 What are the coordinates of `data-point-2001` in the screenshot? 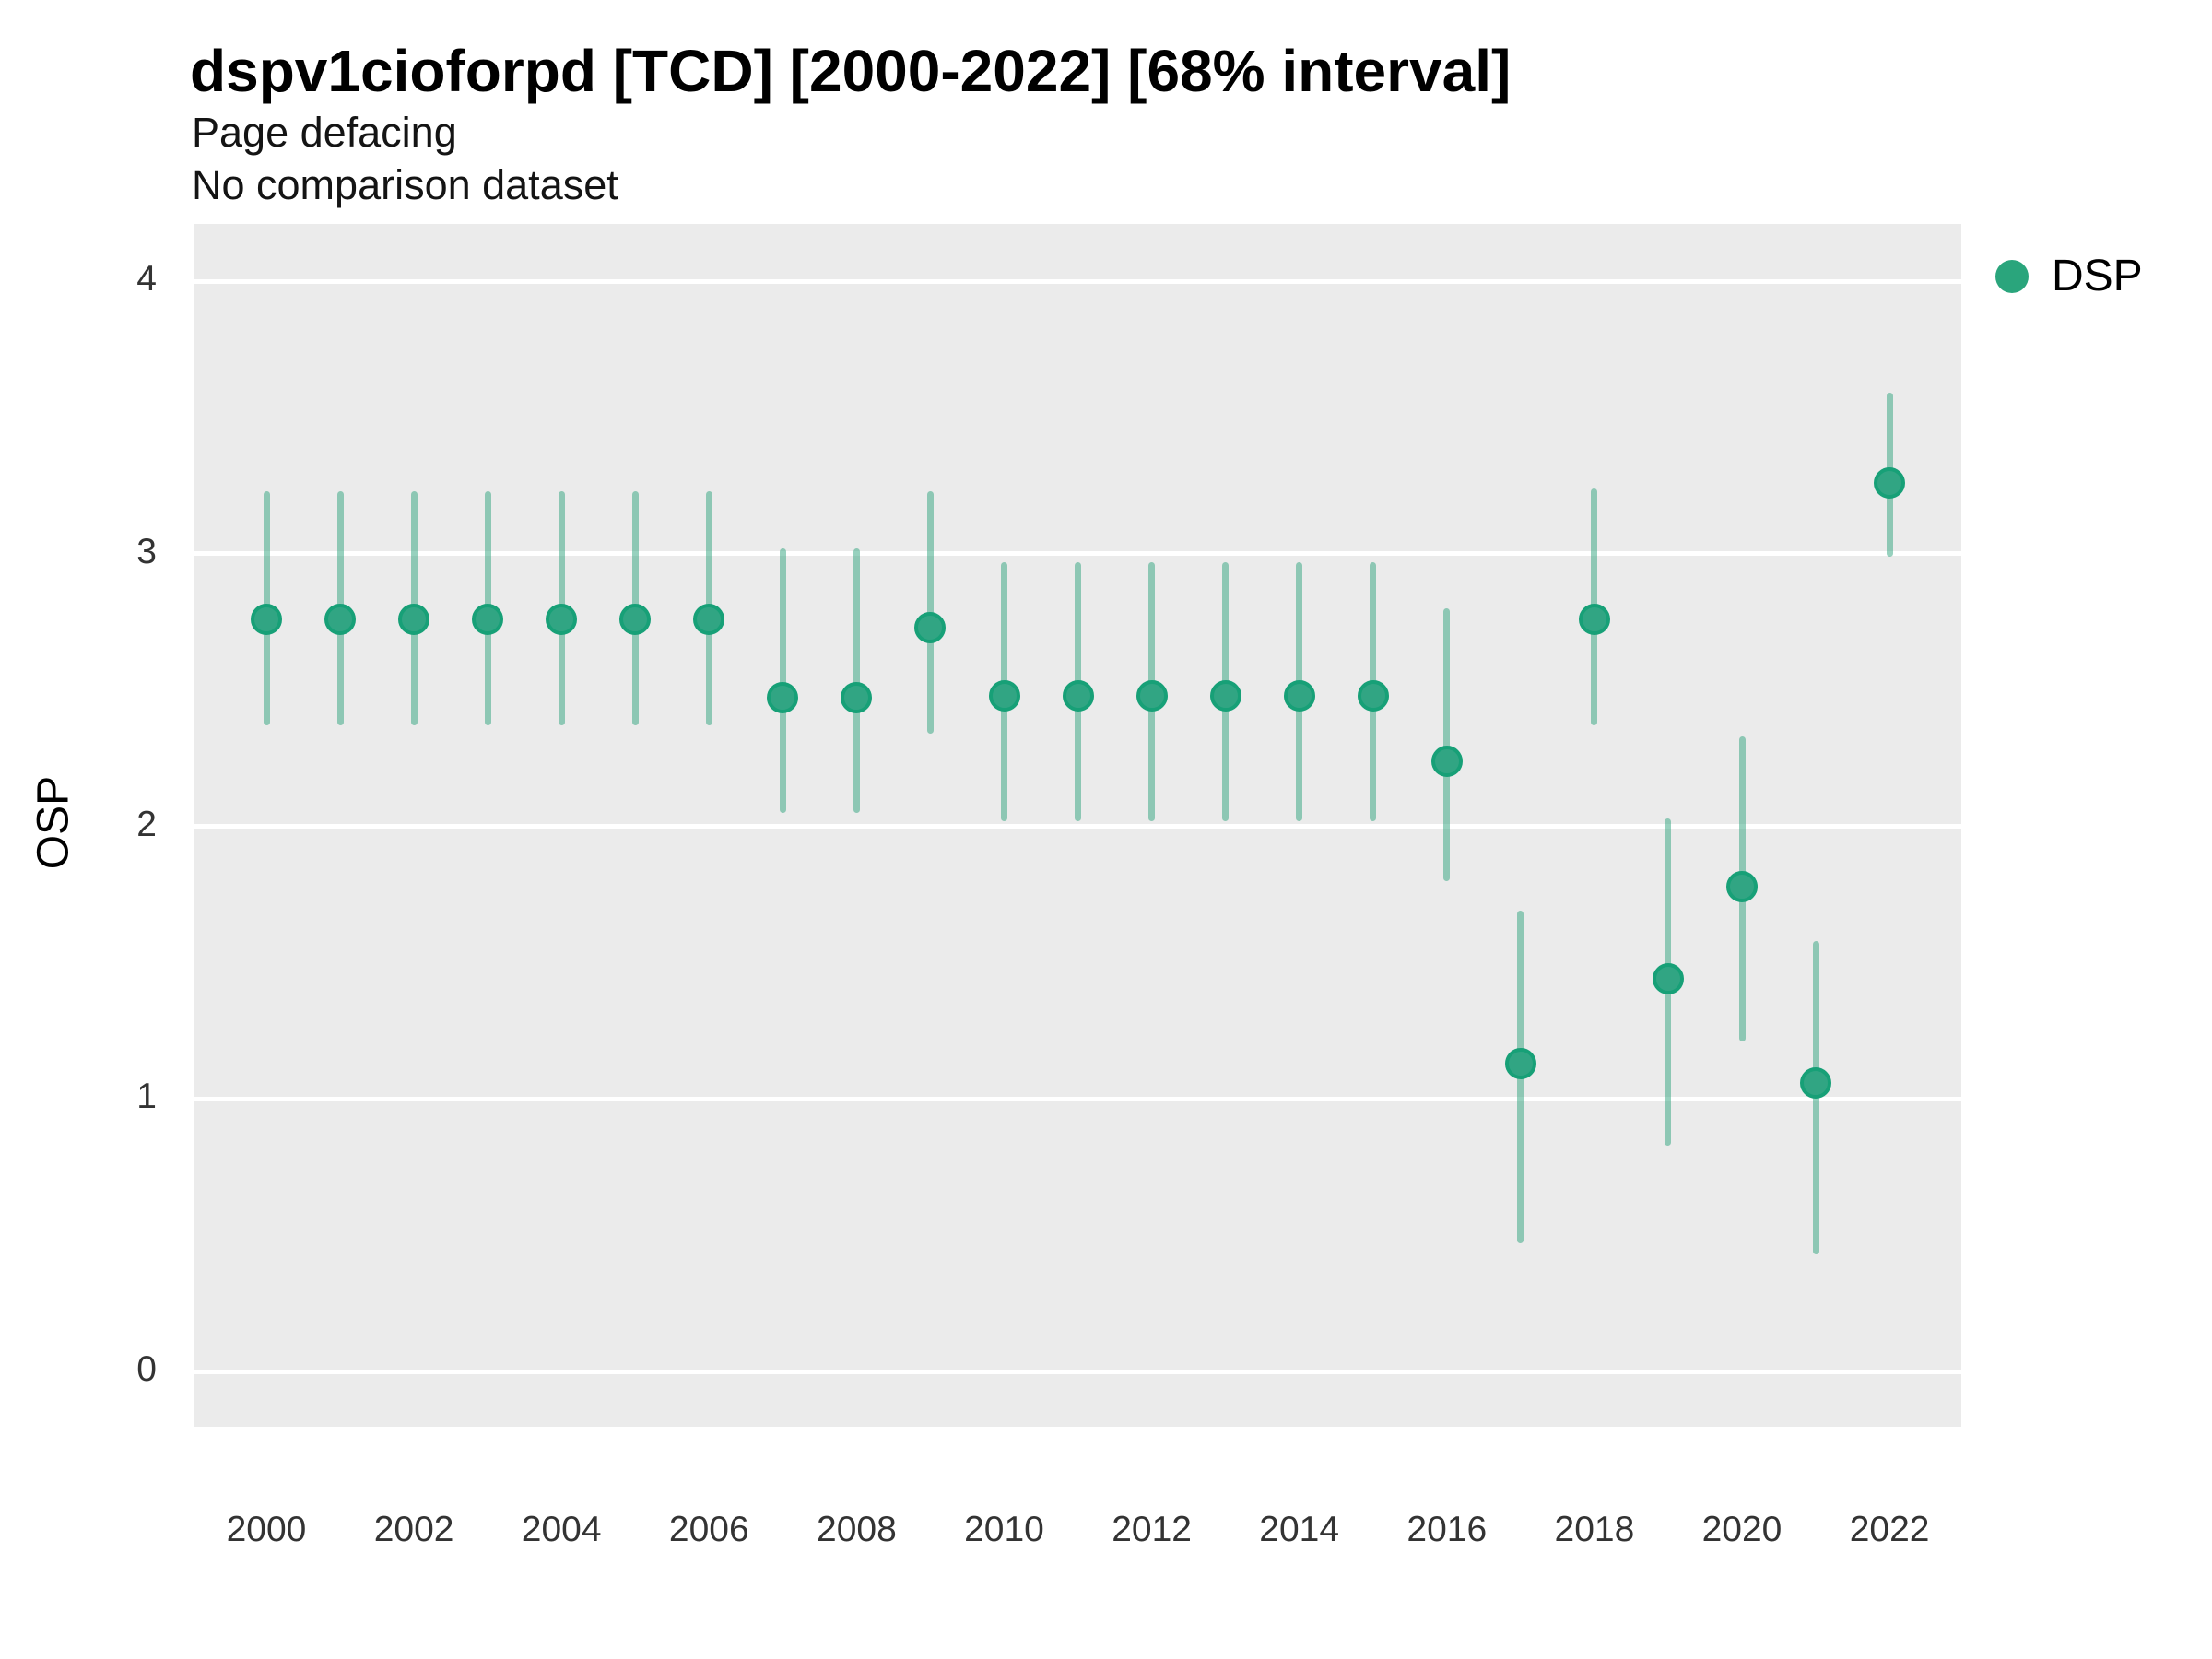 It's located at (340, 619).